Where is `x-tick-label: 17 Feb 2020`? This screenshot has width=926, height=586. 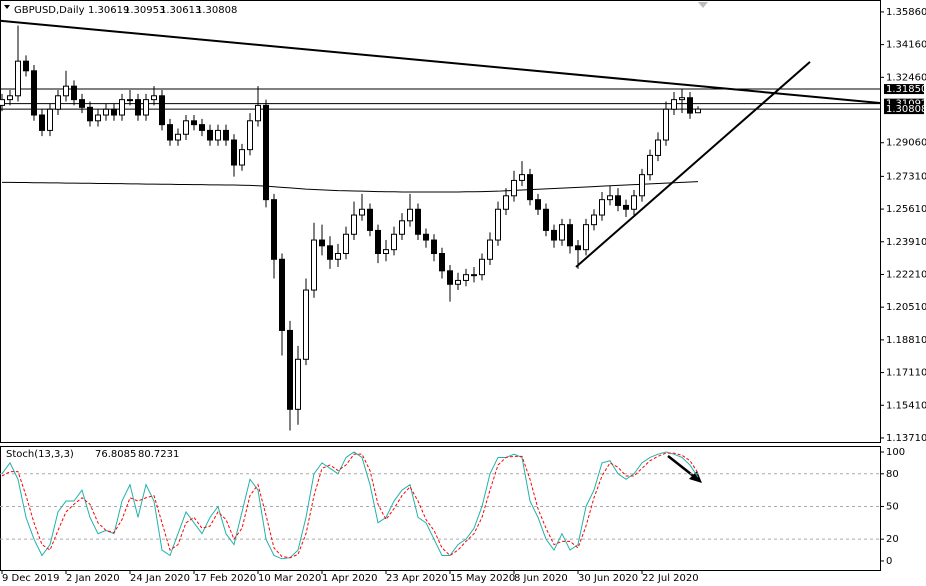 x-tick-label: 17 Feb 2020 is located at coordinates (225, 578).